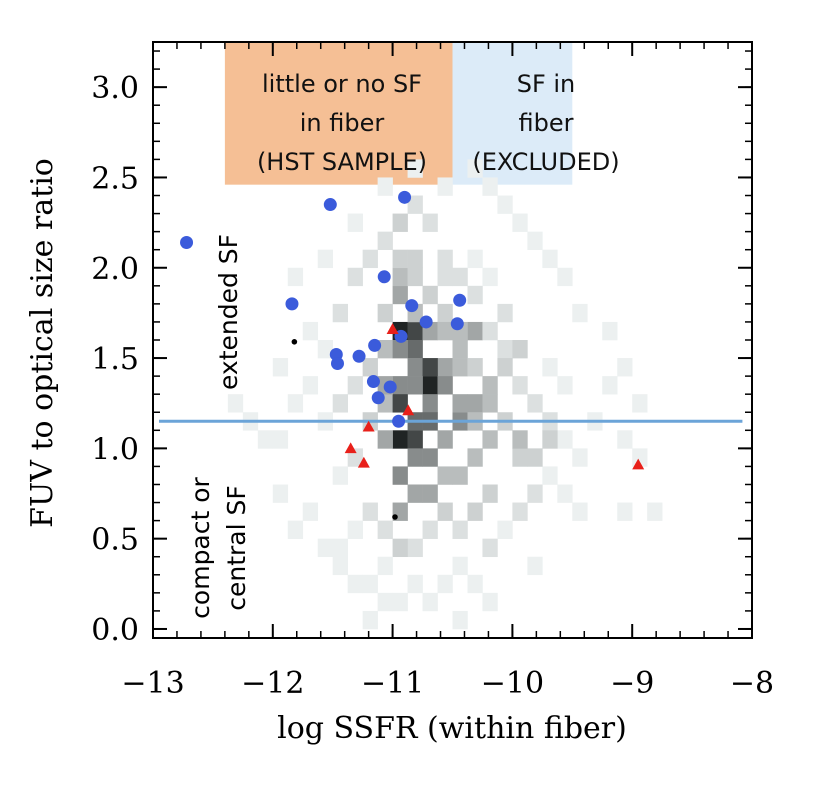 The width and height of the screenshot is (830, 793). What do you see at coordinates (512, 683) in the screenshot?
I see `x-tick-label: −10` at bounding box center [512, 683].